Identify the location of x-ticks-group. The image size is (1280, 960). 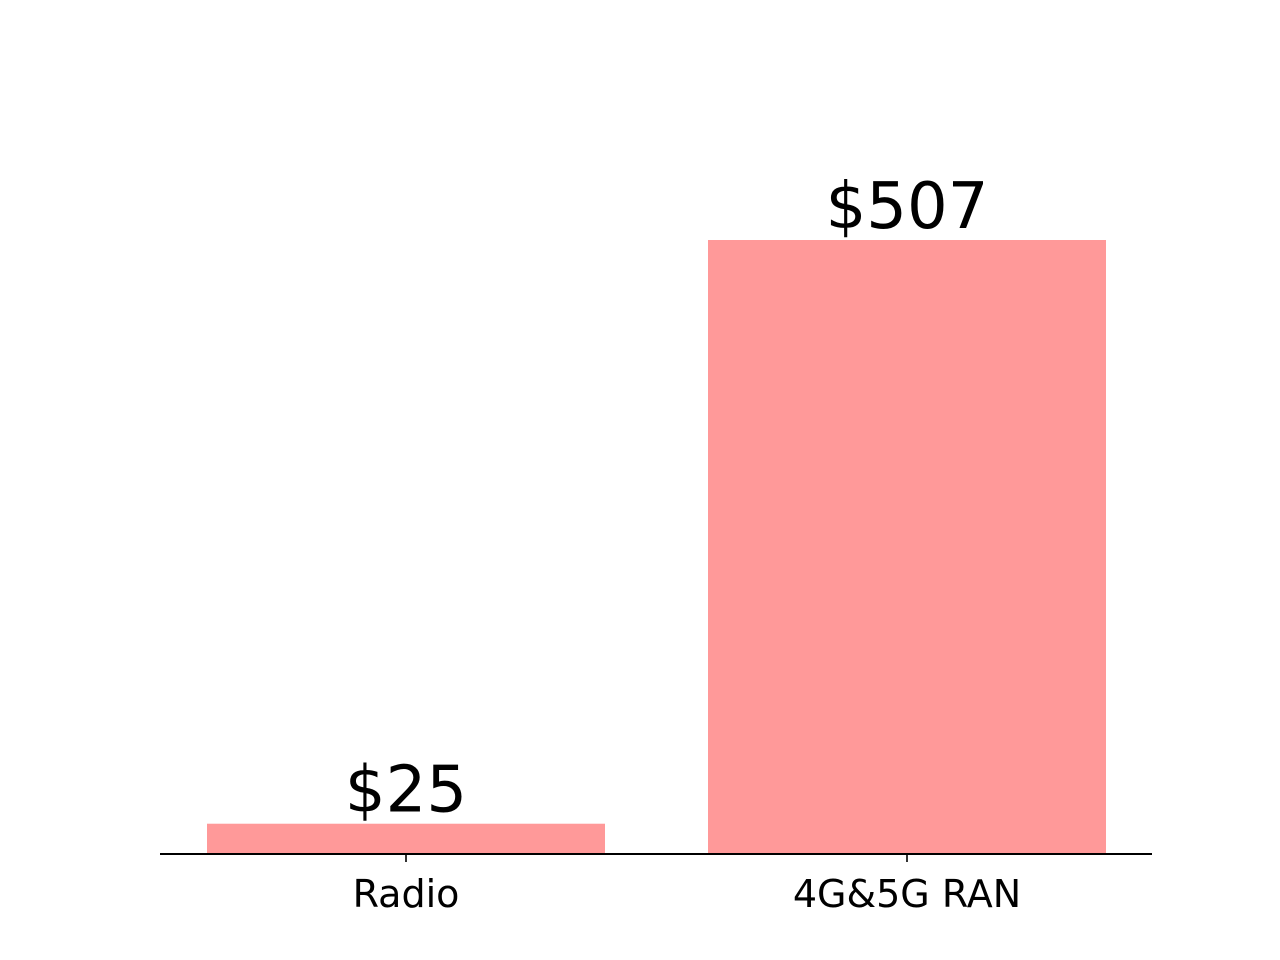
(656, 858).